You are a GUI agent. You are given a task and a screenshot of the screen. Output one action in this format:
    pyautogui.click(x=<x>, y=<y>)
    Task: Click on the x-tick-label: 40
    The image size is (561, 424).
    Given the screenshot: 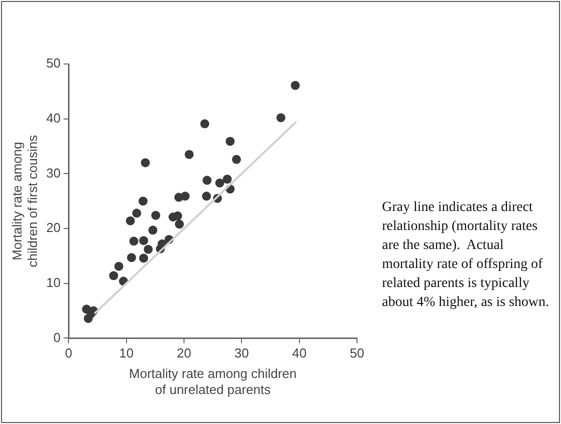 What is the action you would take?
    pyautogui.click(x=299, y=353)
    